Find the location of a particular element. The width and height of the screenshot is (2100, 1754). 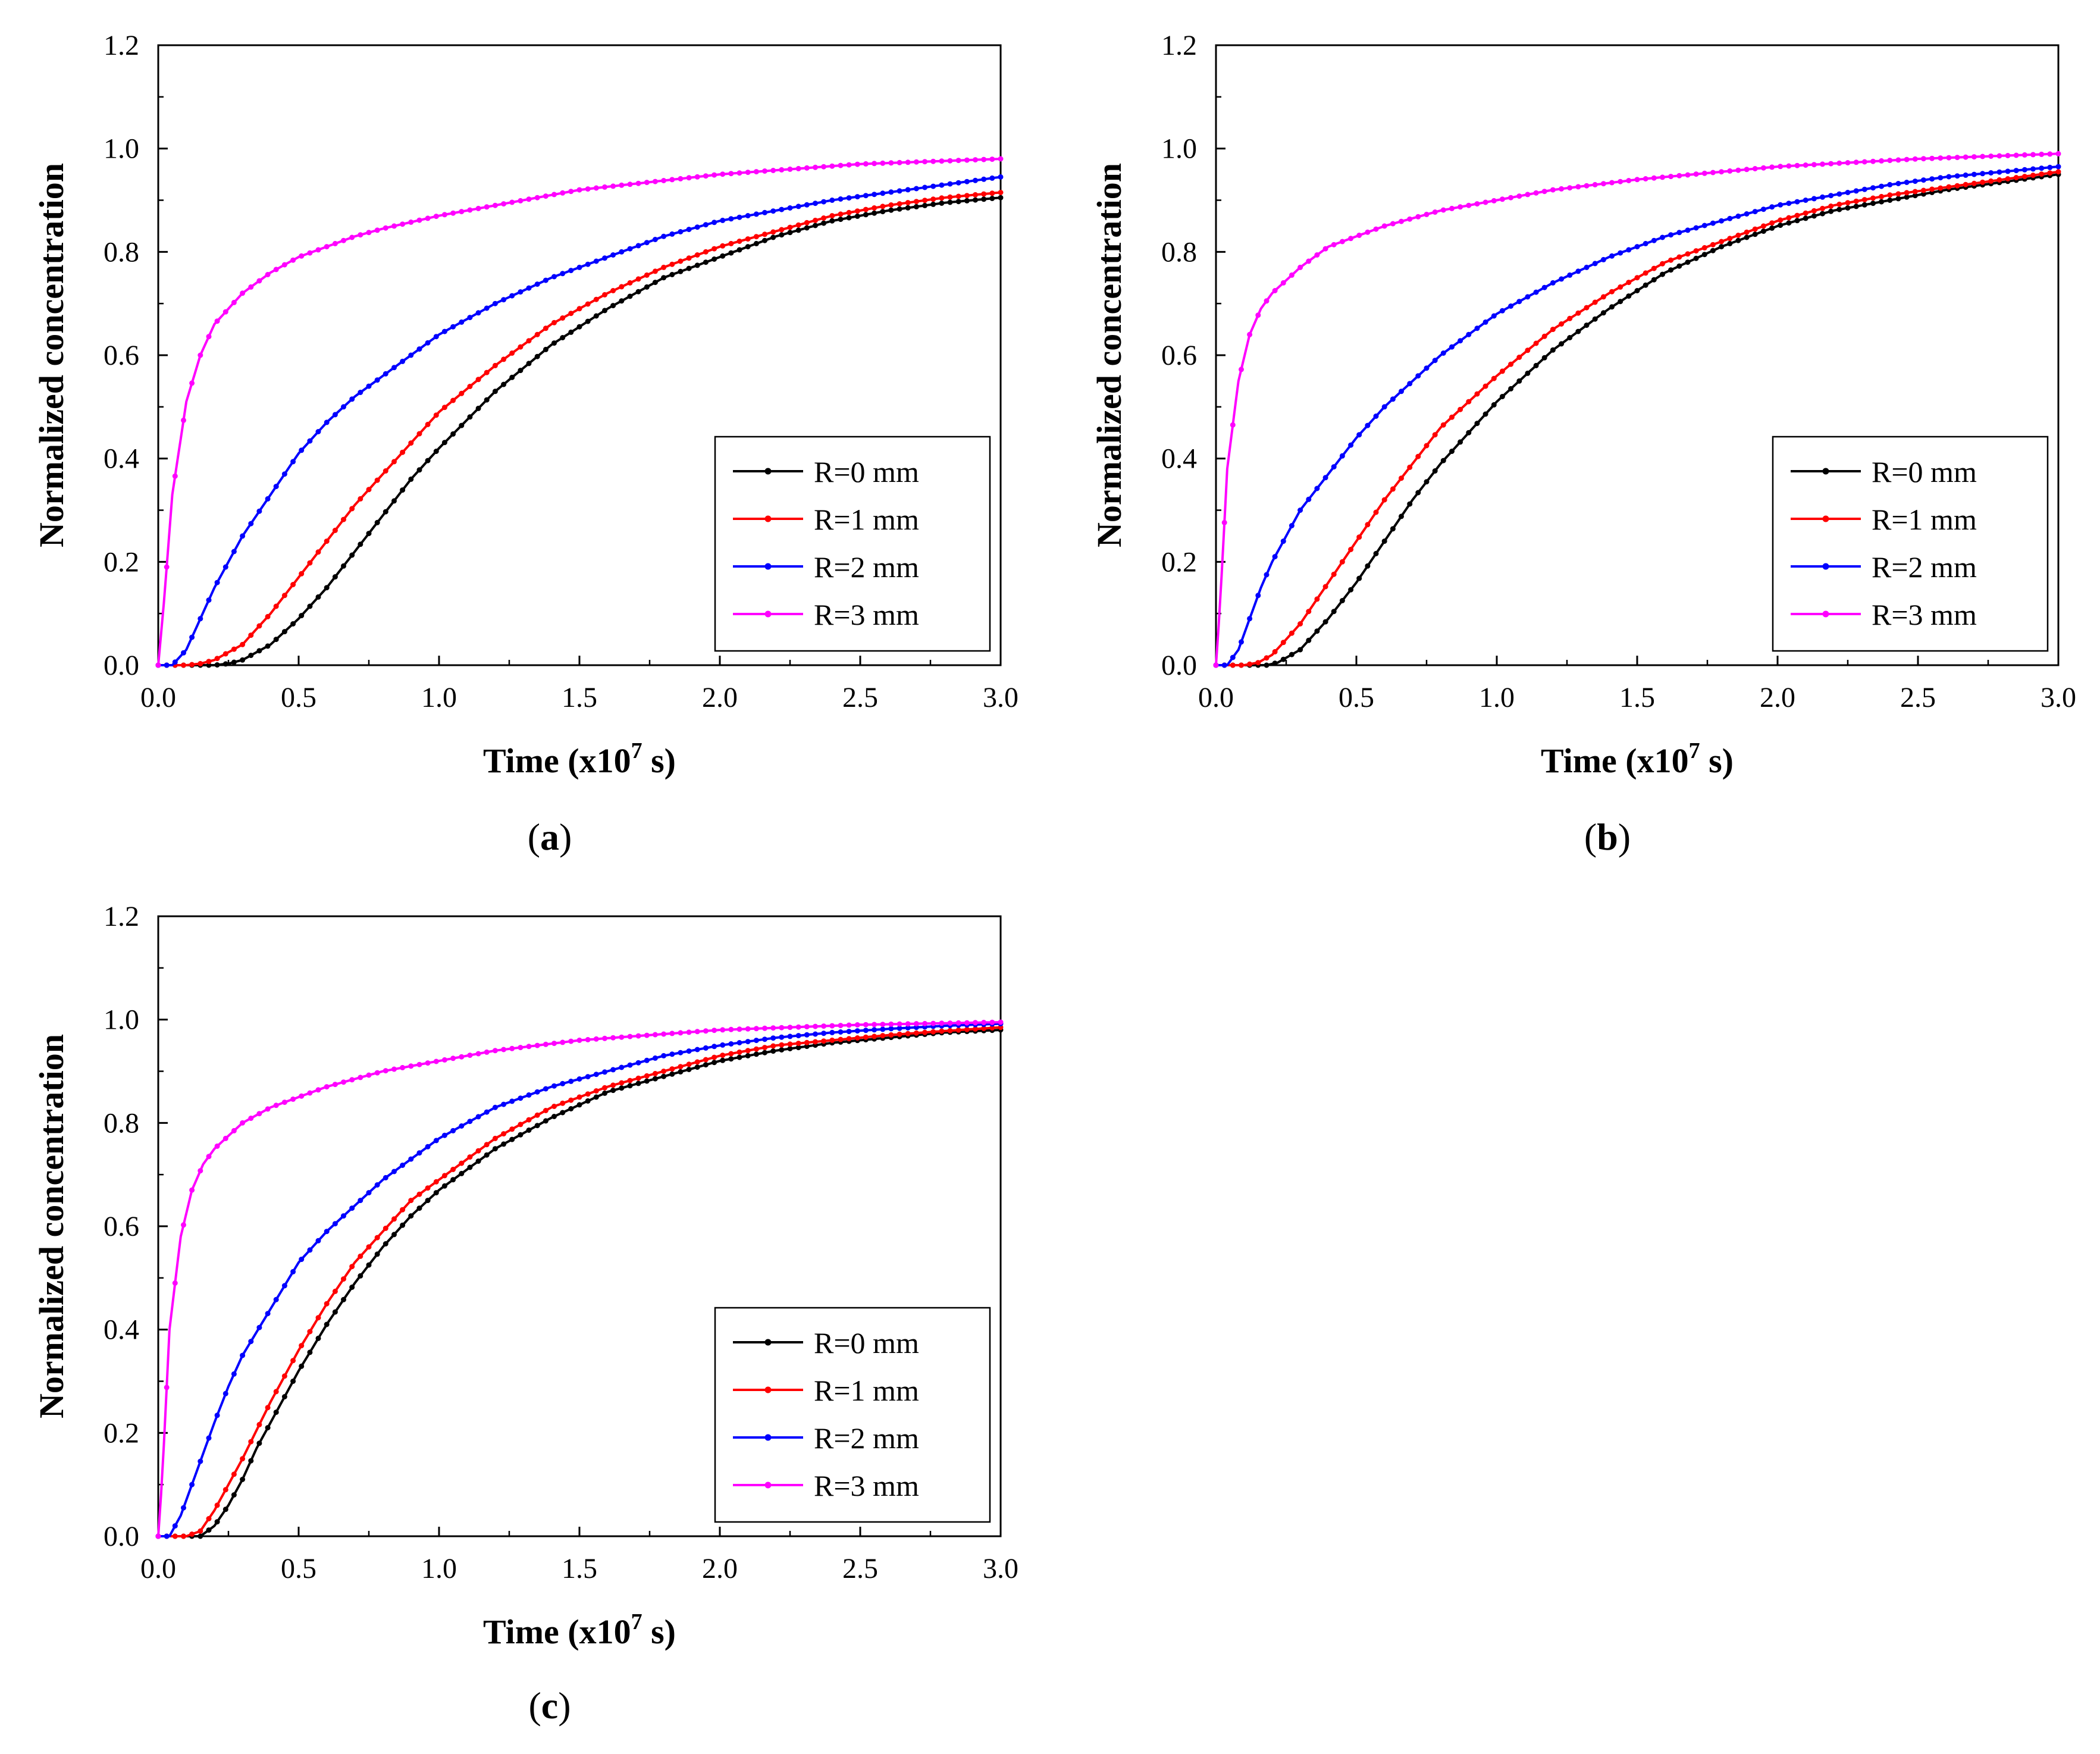

y-tick-label: 0.4 is located at coordinates (121, 459).